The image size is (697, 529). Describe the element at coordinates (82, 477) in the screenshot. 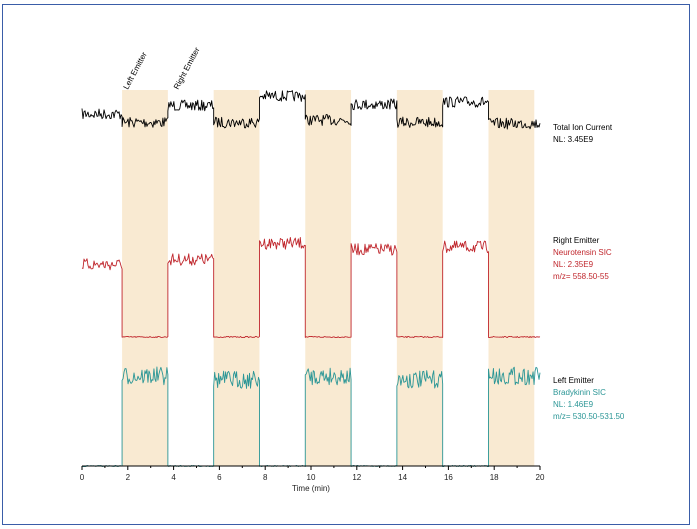

I see `x-tick-label-0: 0` at that location.